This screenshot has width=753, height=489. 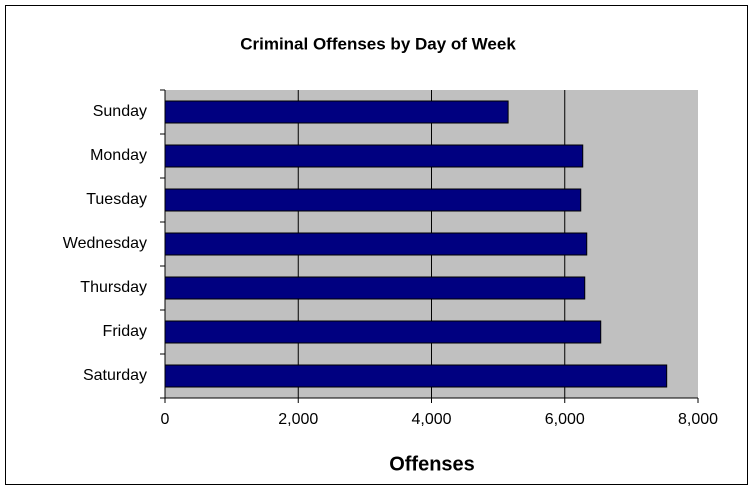 What do you see at coordinates (113, 287) in the screenshot?
I see `y-tick-label: Thursday` at bounding box center [113, 287].